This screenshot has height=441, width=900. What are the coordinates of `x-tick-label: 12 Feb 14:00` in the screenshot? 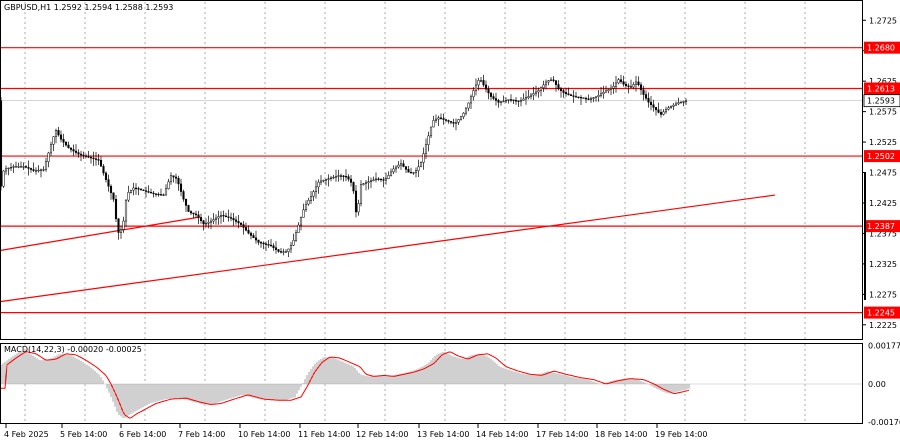 It's located at (382, 434).